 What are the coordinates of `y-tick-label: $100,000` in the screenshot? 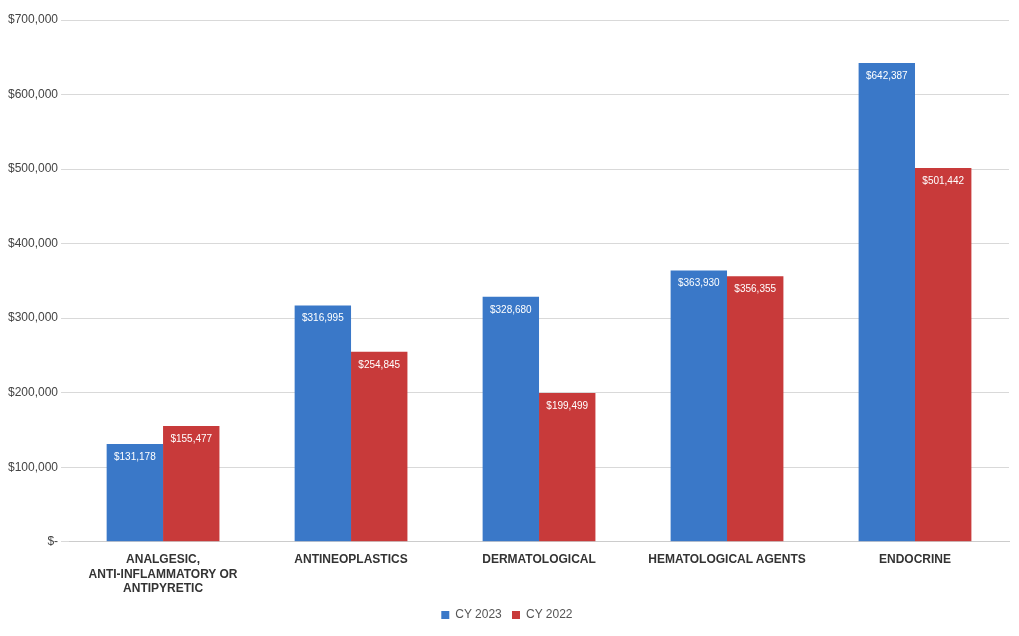 It's located at (33, 466).